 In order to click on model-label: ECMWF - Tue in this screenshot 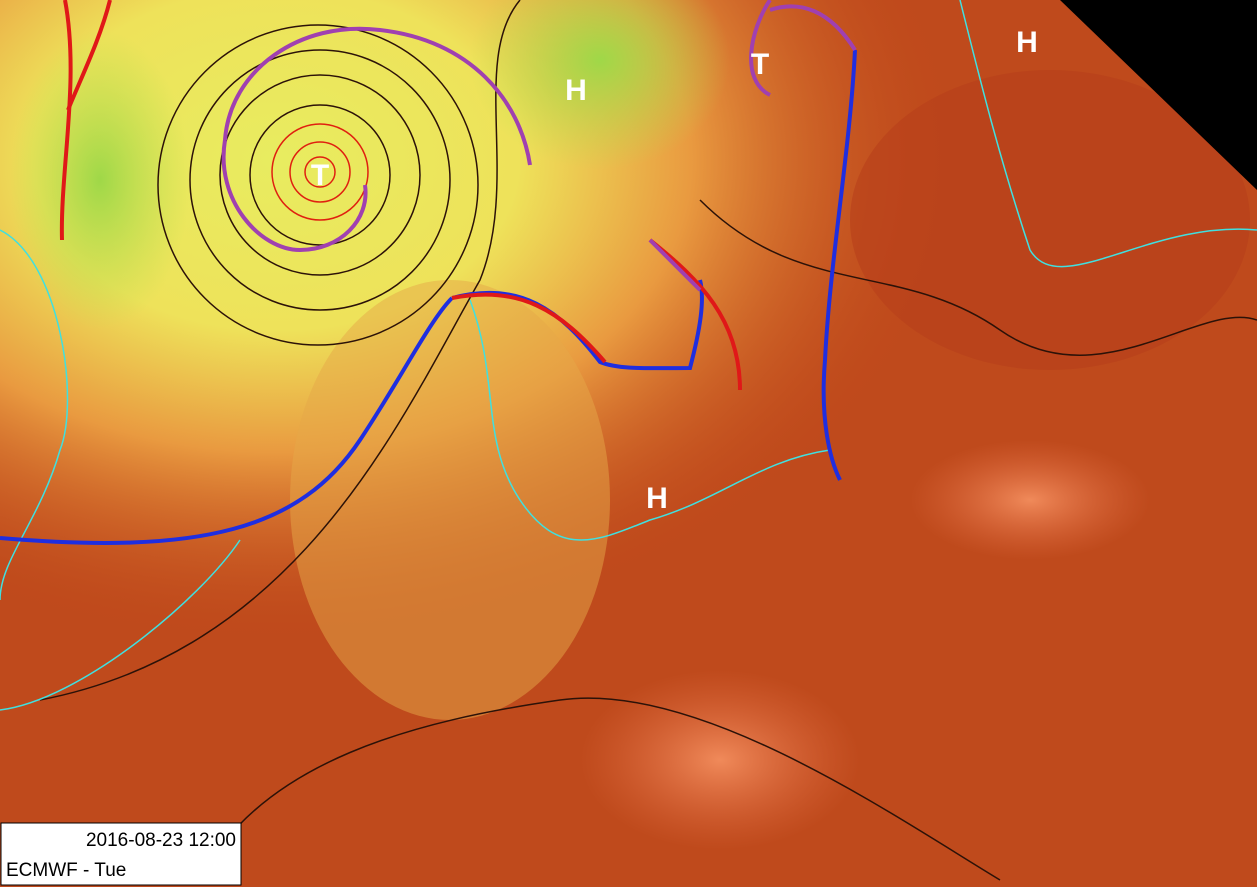, I will do `click(66, 870)`.